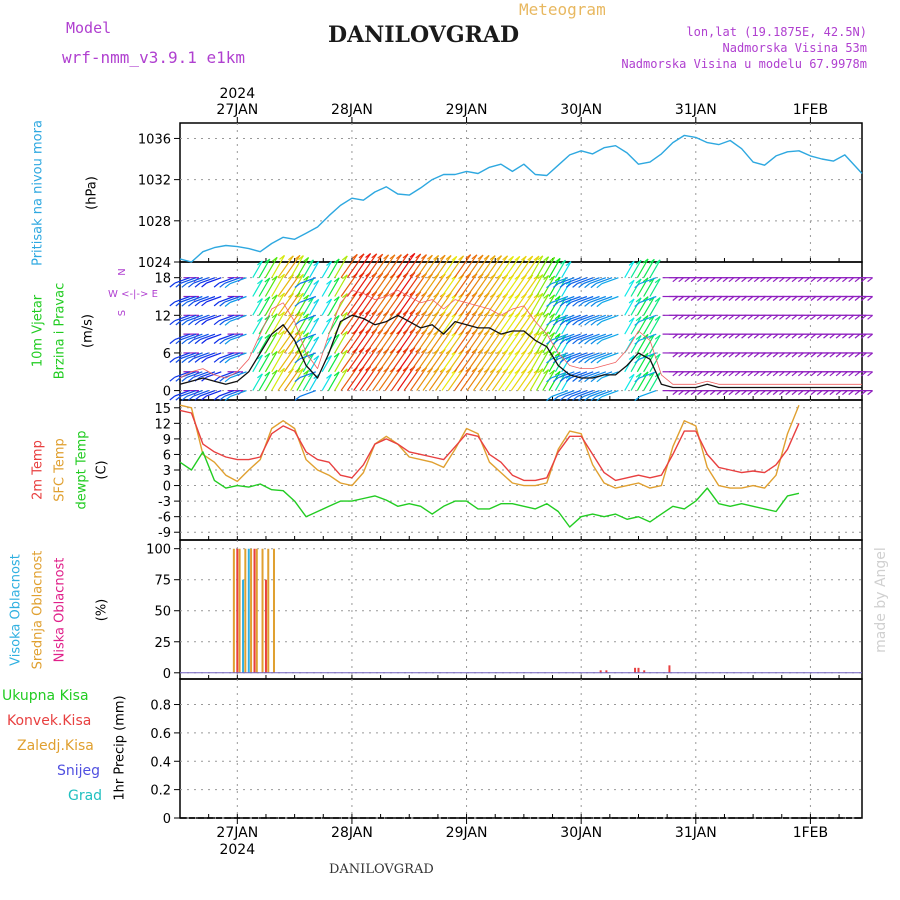  What do you see at coordinates (162, 279) in the screenshot?
I see `wind-ytick-label: 18` at bounding box center [162, 279].